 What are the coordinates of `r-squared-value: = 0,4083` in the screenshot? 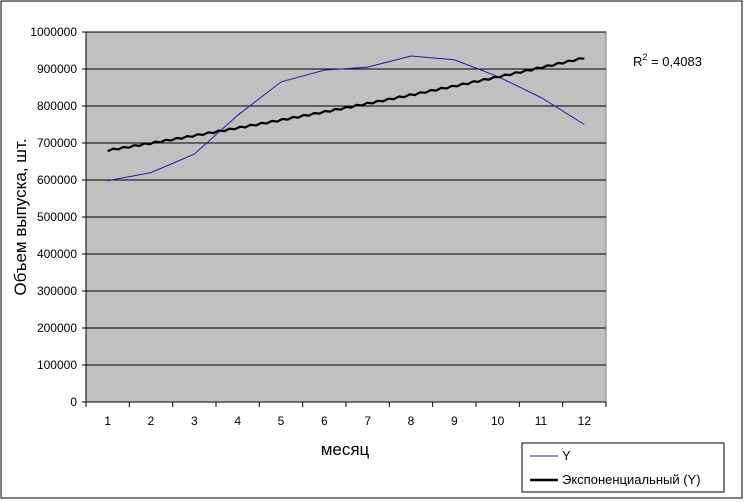 It's located at (674, 61).